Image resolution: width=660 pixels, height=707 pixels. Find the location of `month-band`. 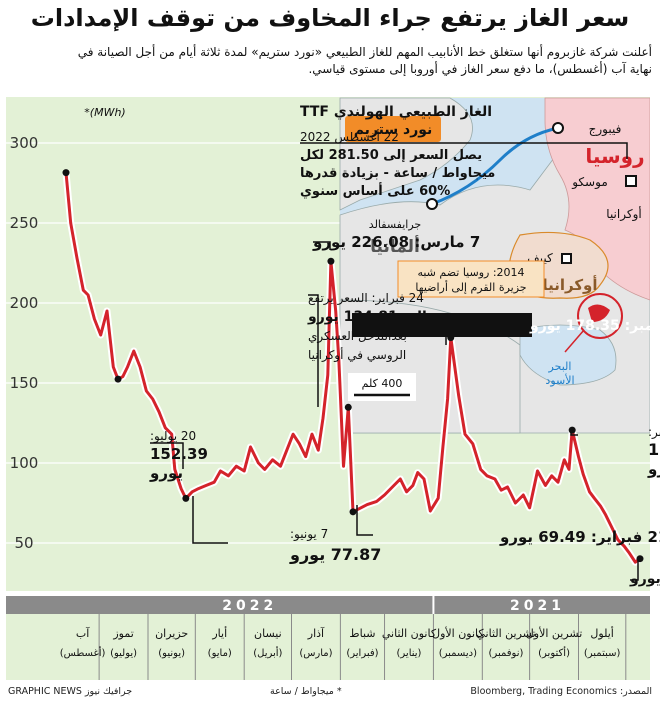

month-band is located at coordinates (328, 647).